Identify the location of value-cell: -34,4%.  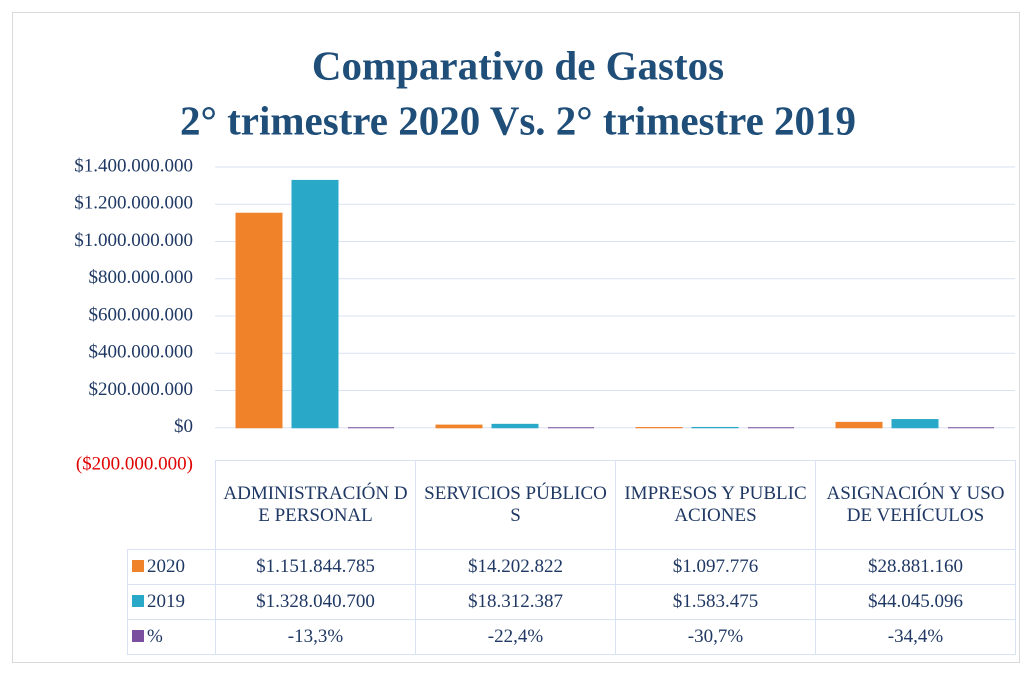
(915, 637).